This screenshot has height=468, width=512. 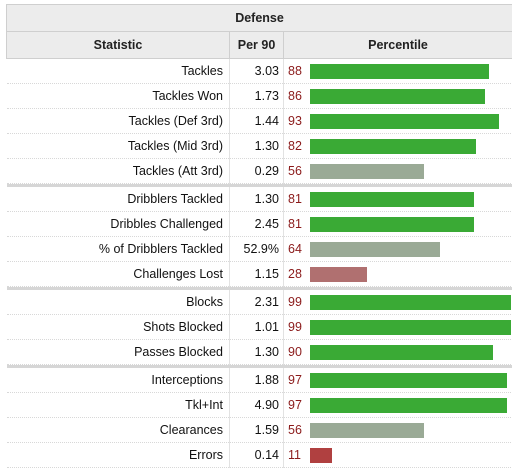 What do you see at coordinates (118, 96) in the screenshot?
I see `stat-name: Tackles Won` at bounding box center [118, 96].